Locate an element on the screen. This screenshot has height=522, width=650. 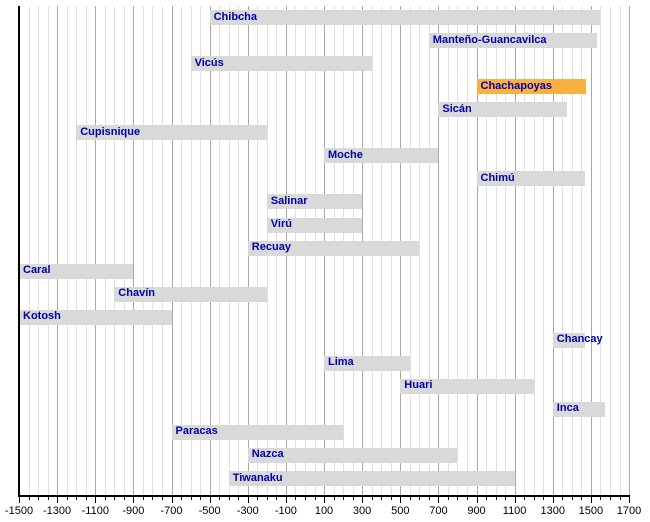
culture-label: Chimú is located at coordinates (497, 177).